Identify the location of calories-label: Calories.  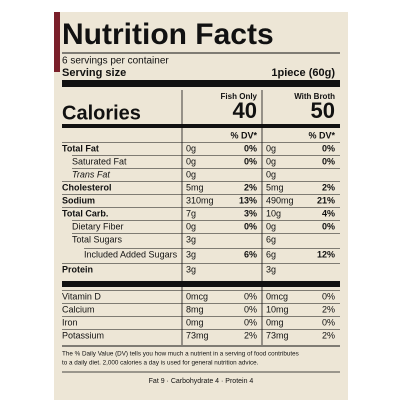
(101, 113).